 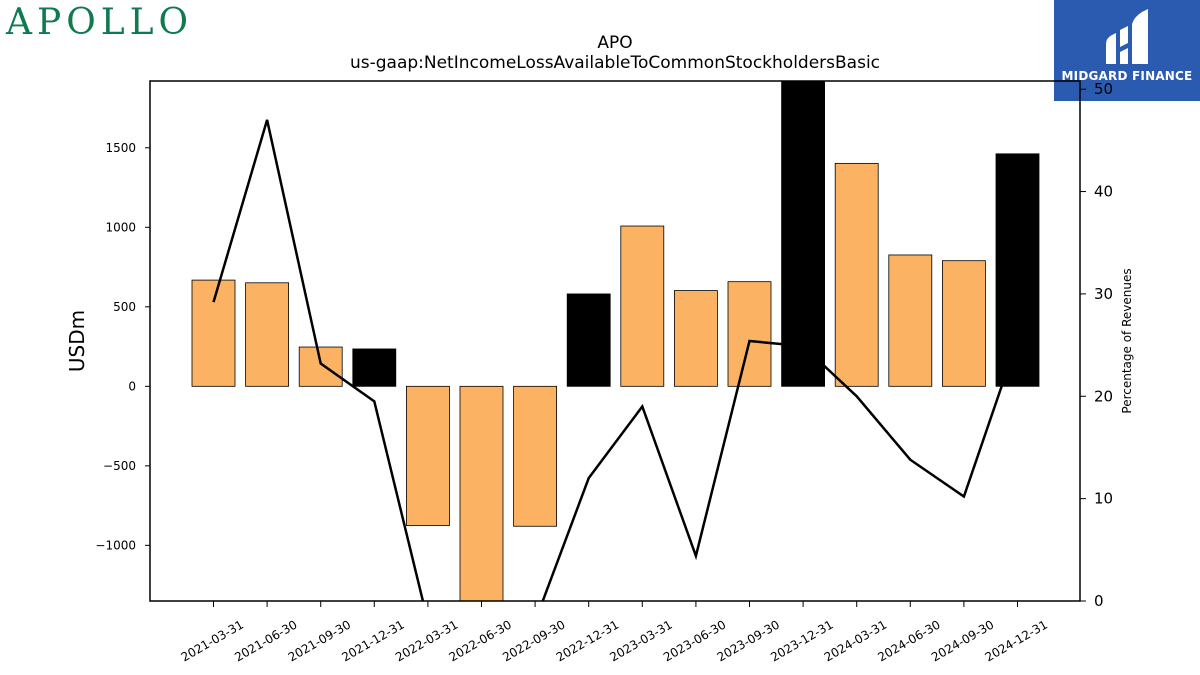 What do you see at coordinates (120, 227) in the screenshot?
I see `y-left-tick-label: 1000` at bounding box center [120, 227].